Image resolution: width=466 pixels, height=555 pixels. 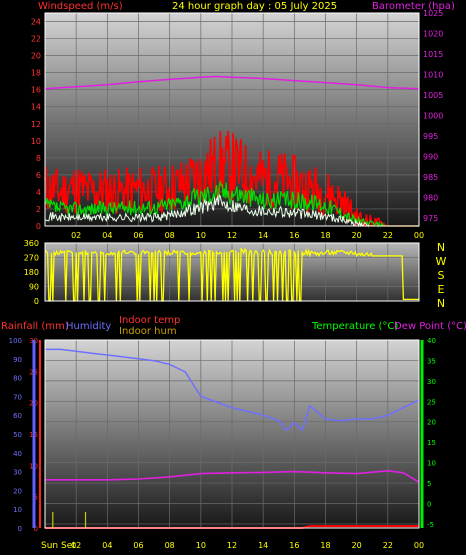 What do you see at coordinates (17, 379) in the screenshot?
I see `humidity-tick-label: 80` at bounding box center [17, 379].